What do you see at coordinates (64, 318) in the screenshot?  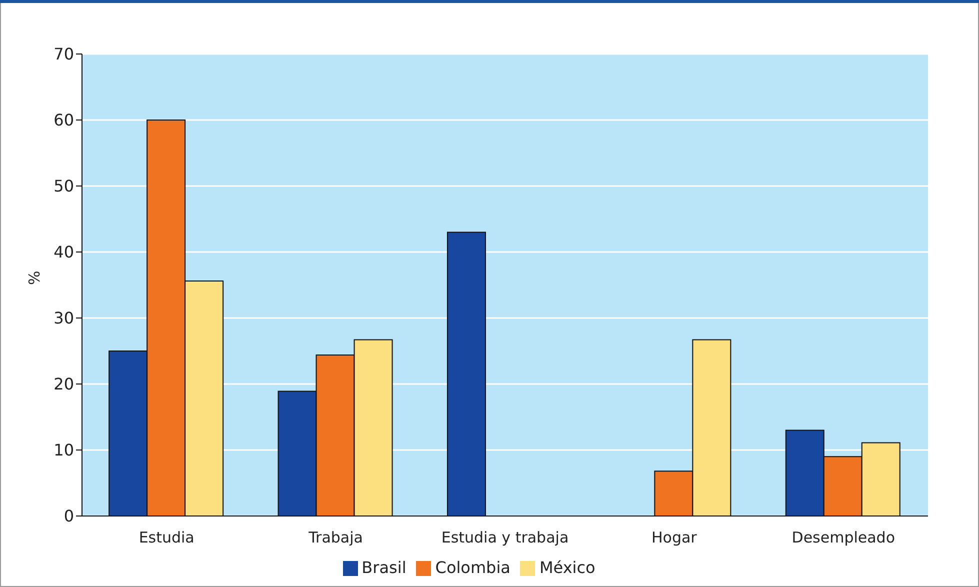 I see `y-tick-label: 30` at bounding box center [64, 318].